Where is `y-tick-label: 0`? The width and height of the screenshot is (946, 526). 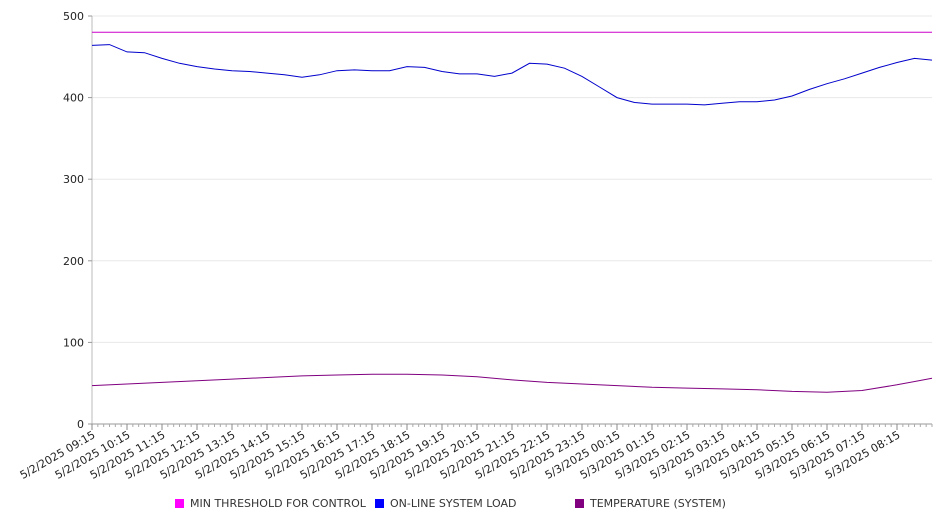 y-tick-label: 0 is located at coordinates (80, 424).